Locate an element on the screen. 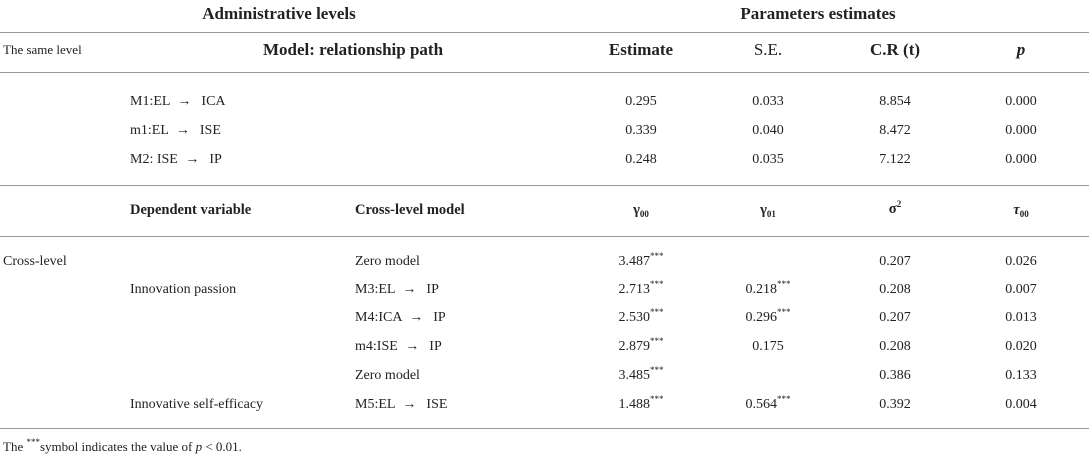 This screenshot has width=1089, height=457. table-bottom-rule is located at coordinates (544, 428).